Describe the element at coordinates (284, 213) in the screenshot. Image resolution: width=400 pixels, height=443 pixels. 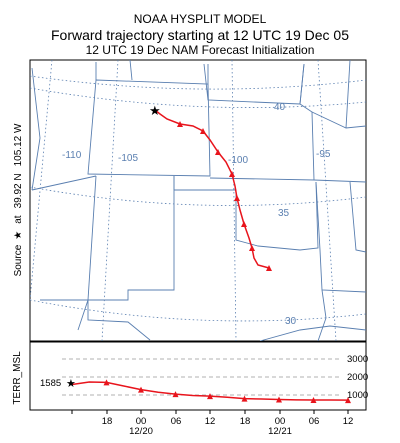
I see `lat-label: 35` at that location.